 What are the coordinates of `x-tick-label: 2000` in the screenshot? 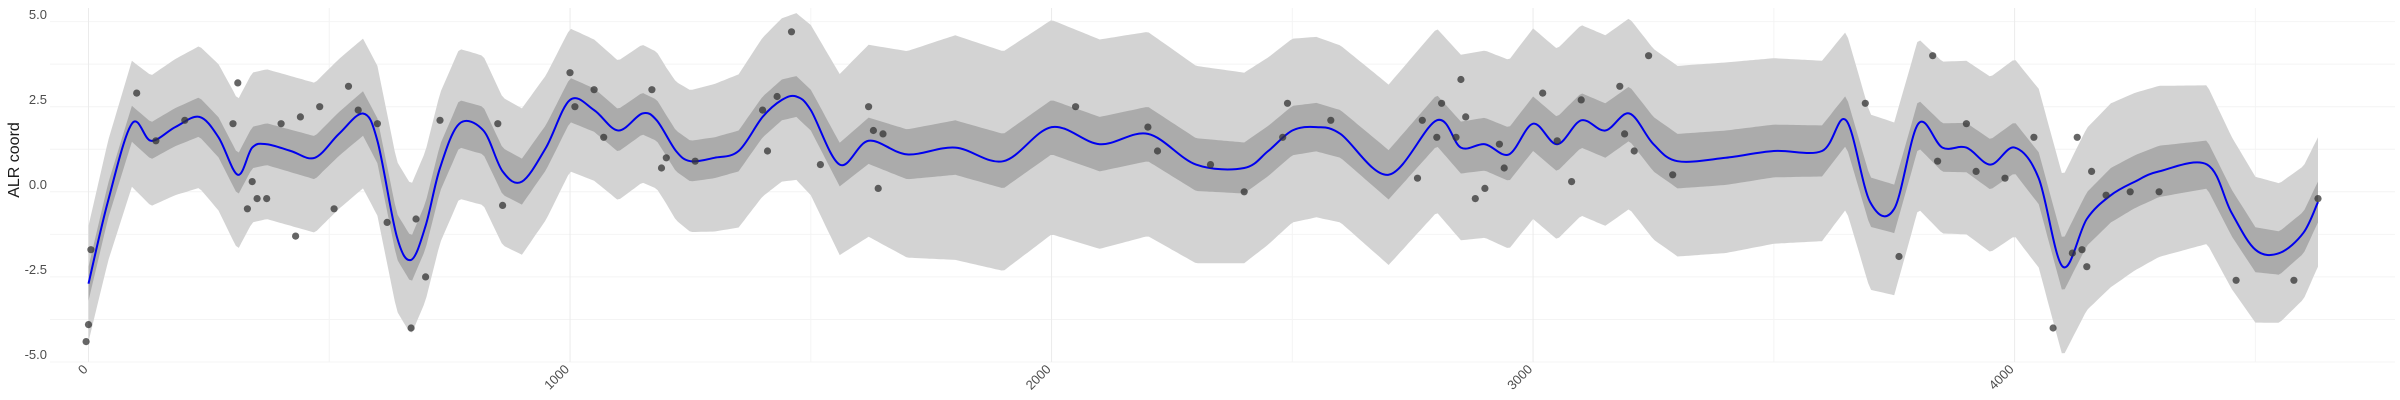 It's located at (1038, 377).